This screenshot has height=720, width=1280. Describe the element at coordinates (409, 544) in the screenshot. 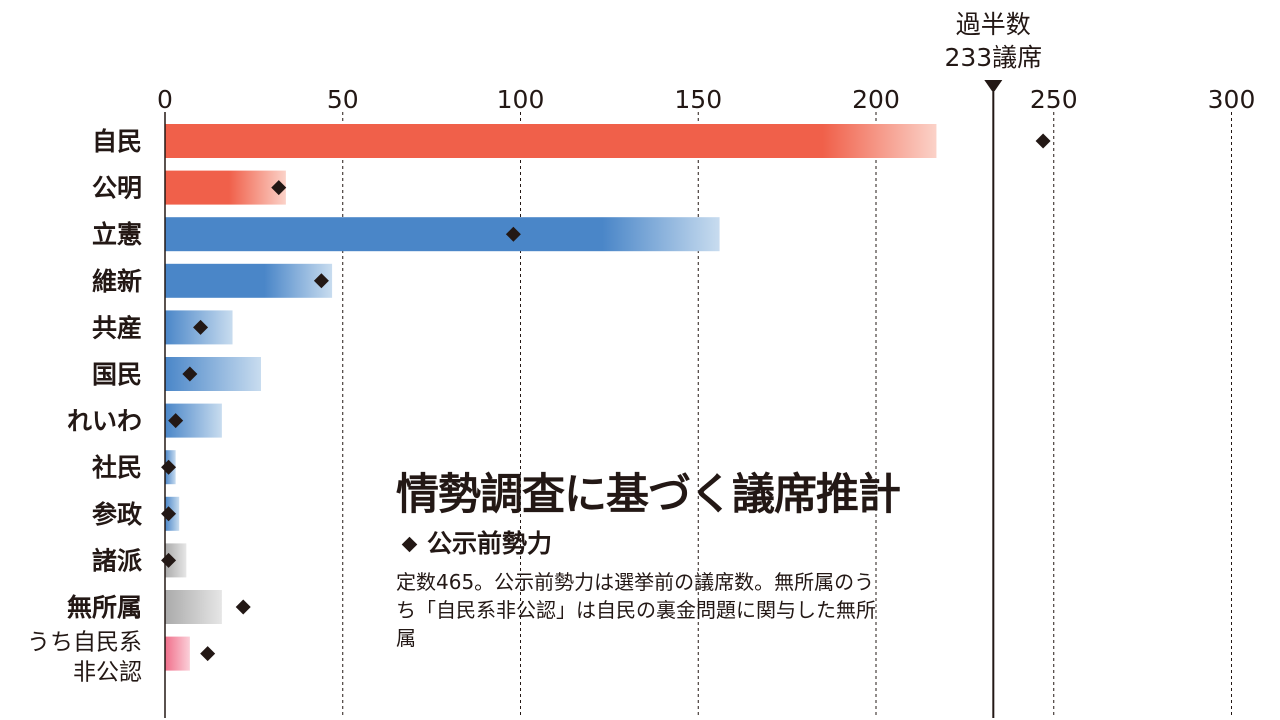

I see `diamond-icon` at that location.